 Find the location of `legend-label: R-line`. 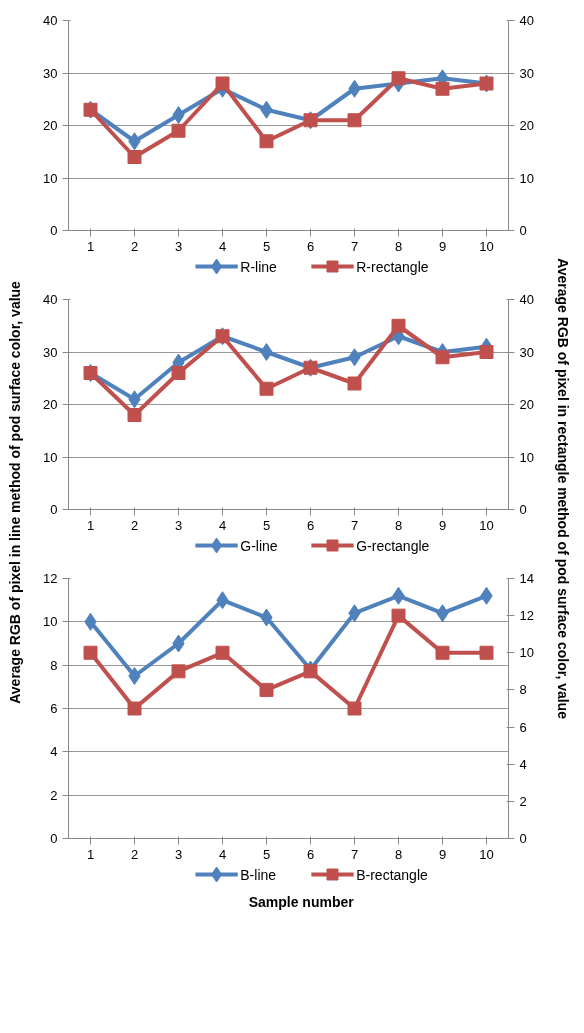

legend-label: R-line is located at coordinates (259, 266).